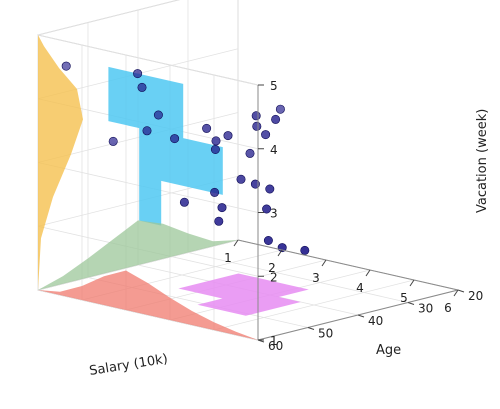  I want to click on z-tick-label: 4, so click(274, 150).